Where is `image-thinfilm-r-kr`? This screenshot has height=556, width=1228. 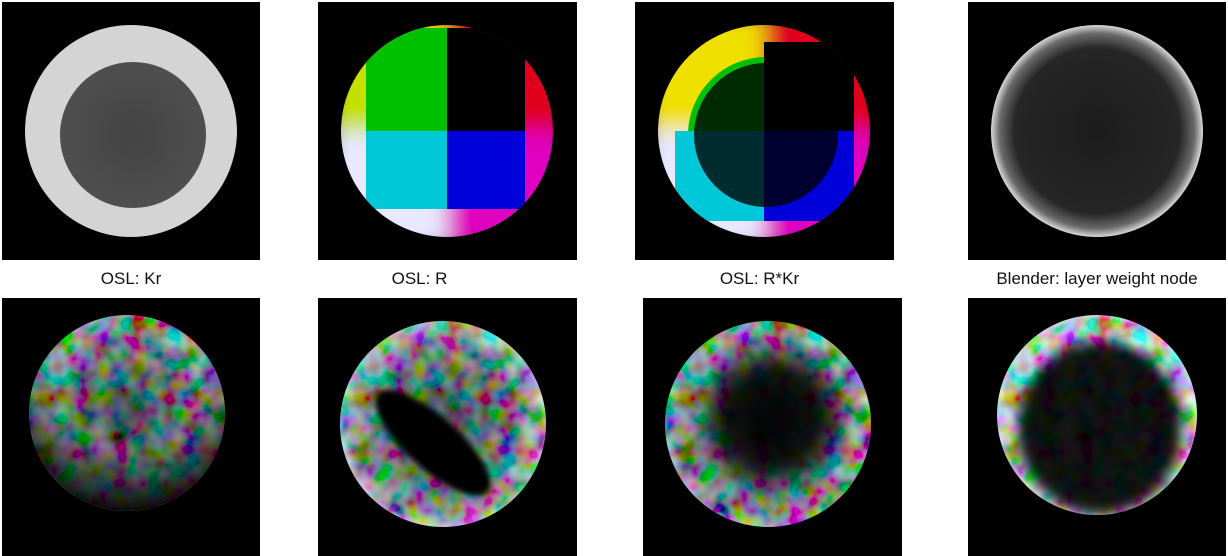
image-thinfilm-r-kr is located at coordinates (772, 427).